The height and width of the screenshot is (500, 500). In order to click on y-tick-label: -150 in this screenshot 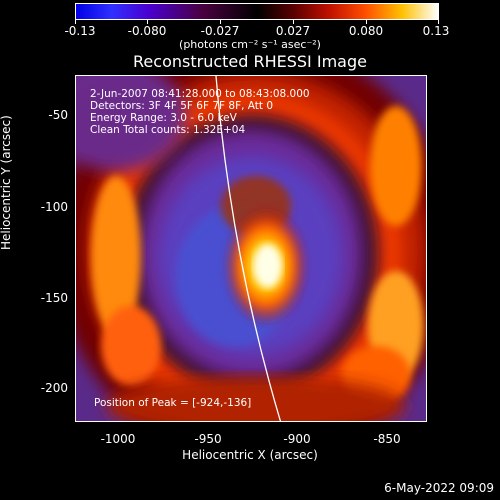, I will do `click(54, 298)`.